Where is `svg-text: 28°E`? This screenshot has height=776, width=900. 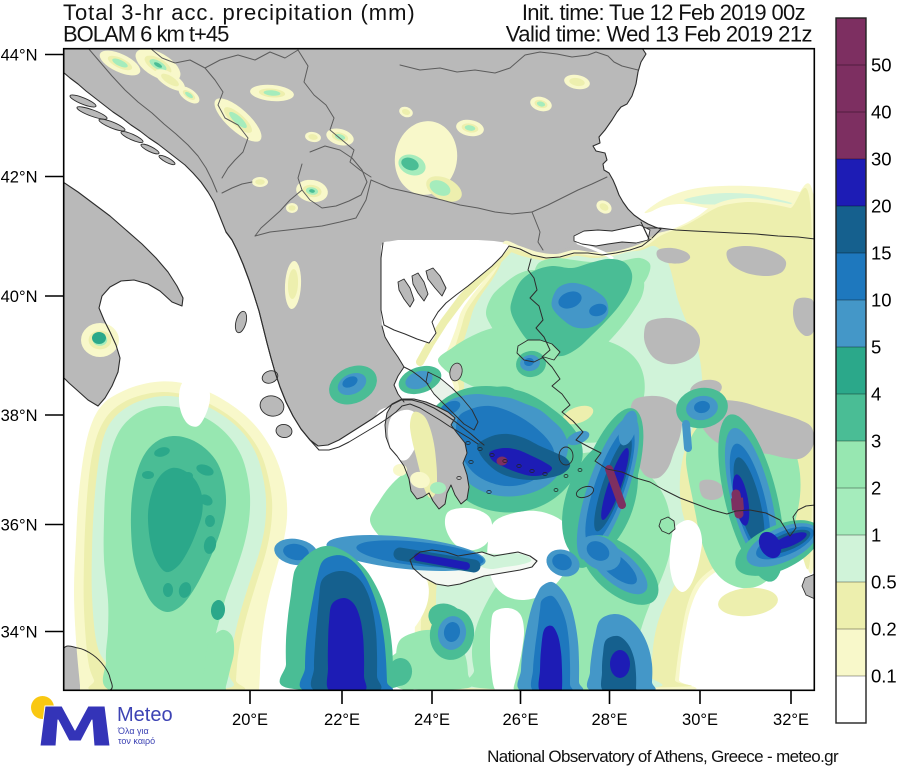
svg-text: 28°E is located at coordinates (610, 720).